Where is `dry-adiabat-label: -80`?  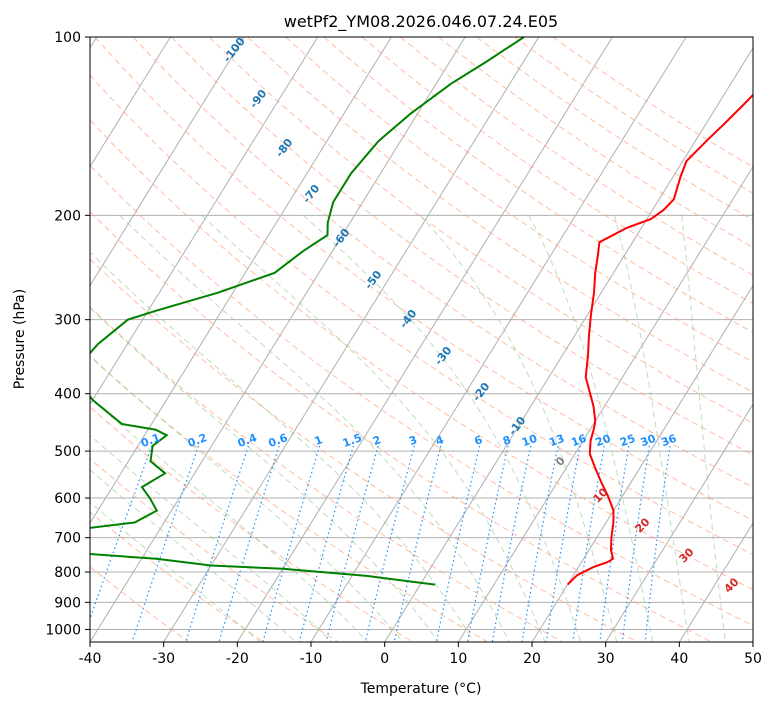 dry-adiabat-label: -80 is located at coordinates (284, 148).